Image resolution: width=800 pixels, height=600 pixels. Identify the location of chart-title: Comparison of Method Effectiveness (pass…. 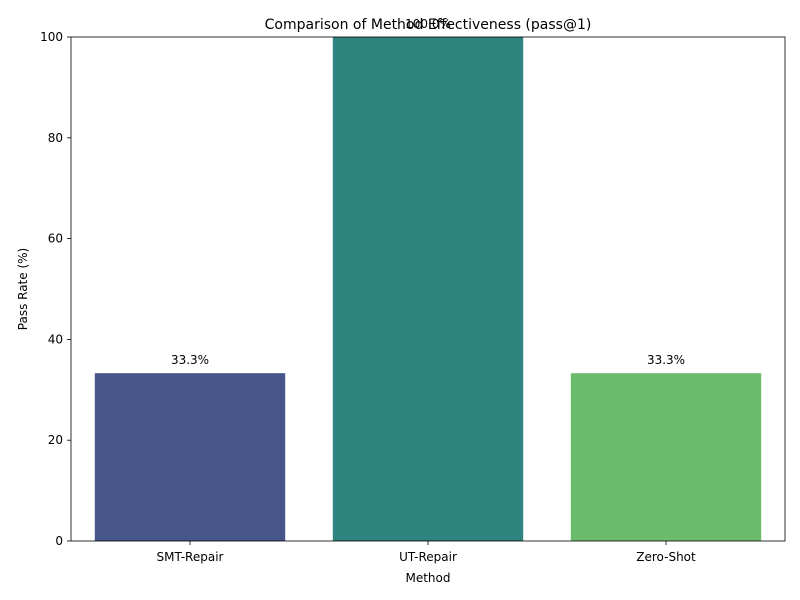
(428, 25).